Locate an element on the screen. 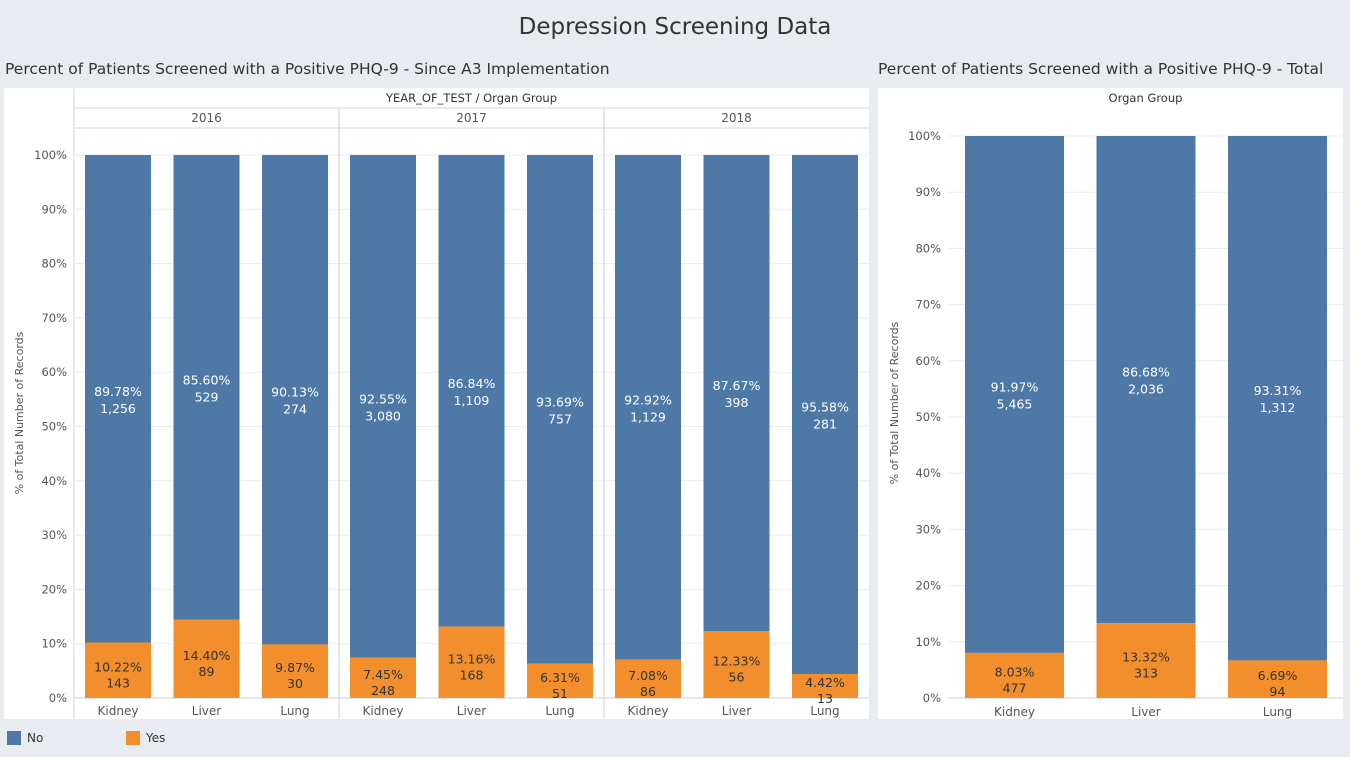  left-2016-lung-label-no-pct: 90.13% is located at coordinates (295, 392).